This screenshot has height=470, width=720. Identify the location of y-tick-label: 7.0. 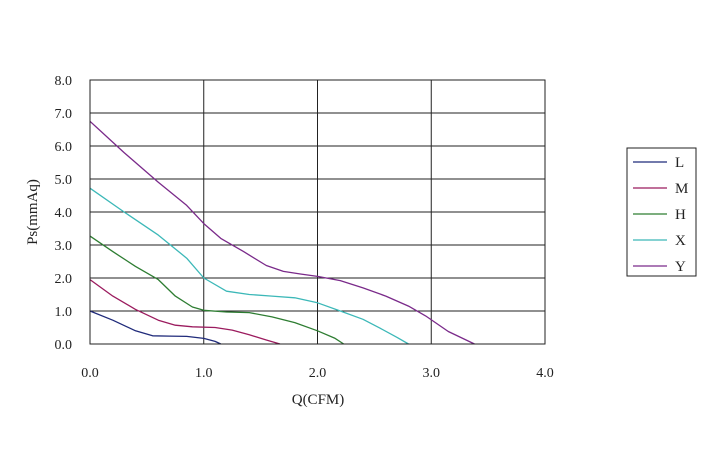
(64, 114).